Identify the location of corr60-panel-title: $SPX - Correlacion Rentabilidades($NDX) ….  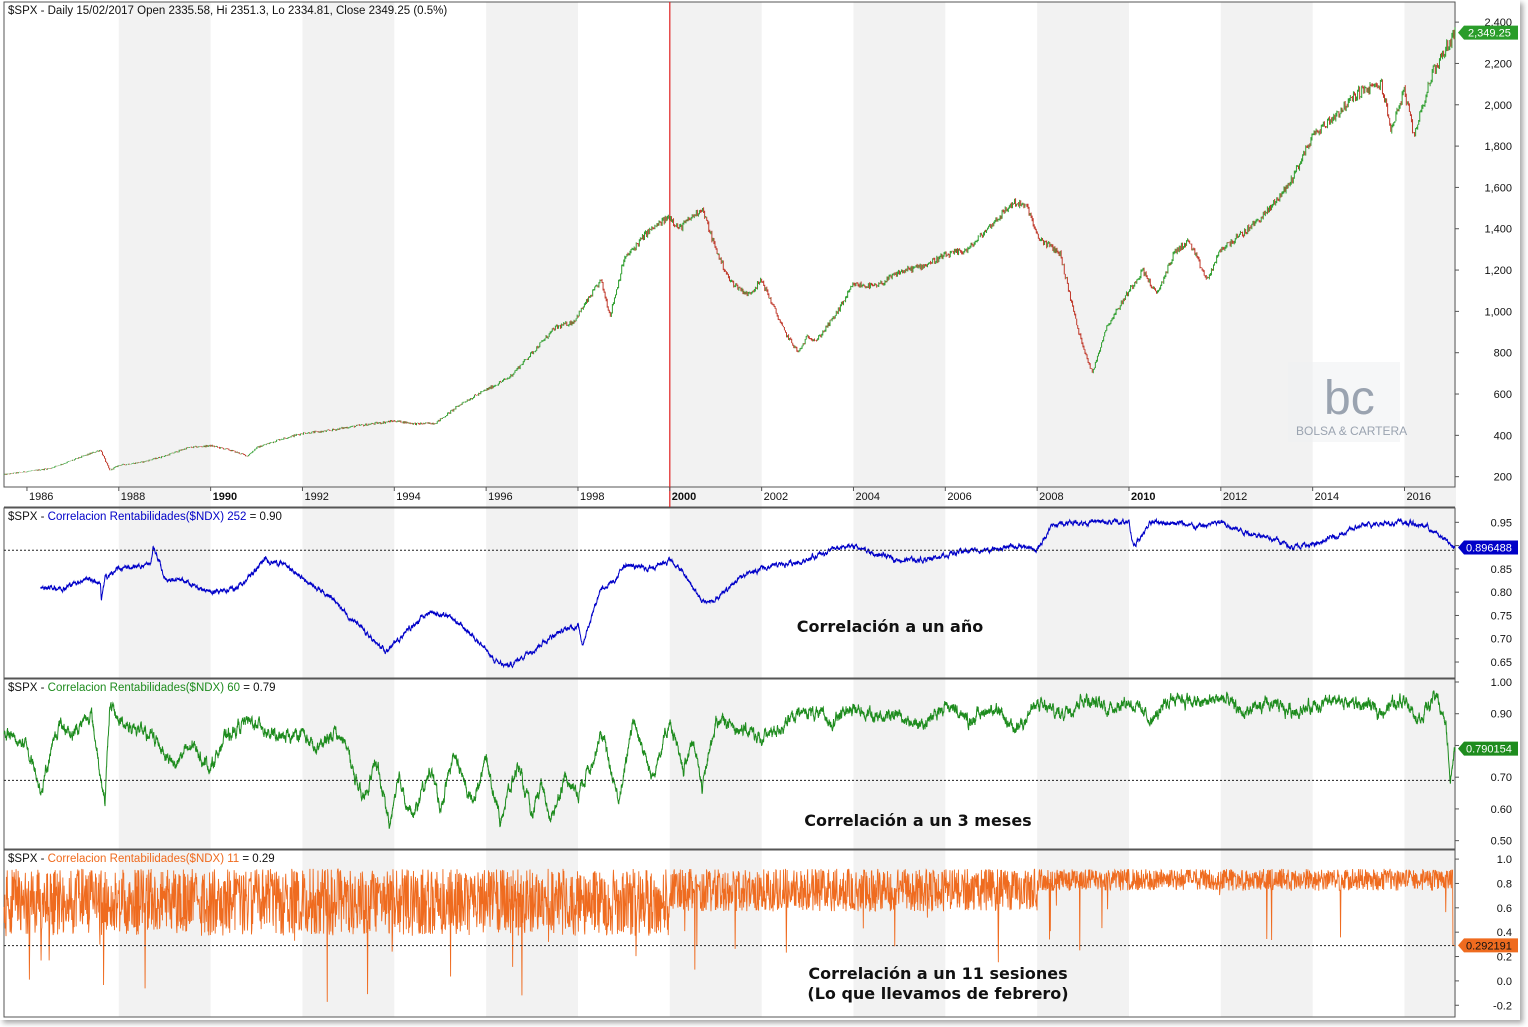
(142, 688).